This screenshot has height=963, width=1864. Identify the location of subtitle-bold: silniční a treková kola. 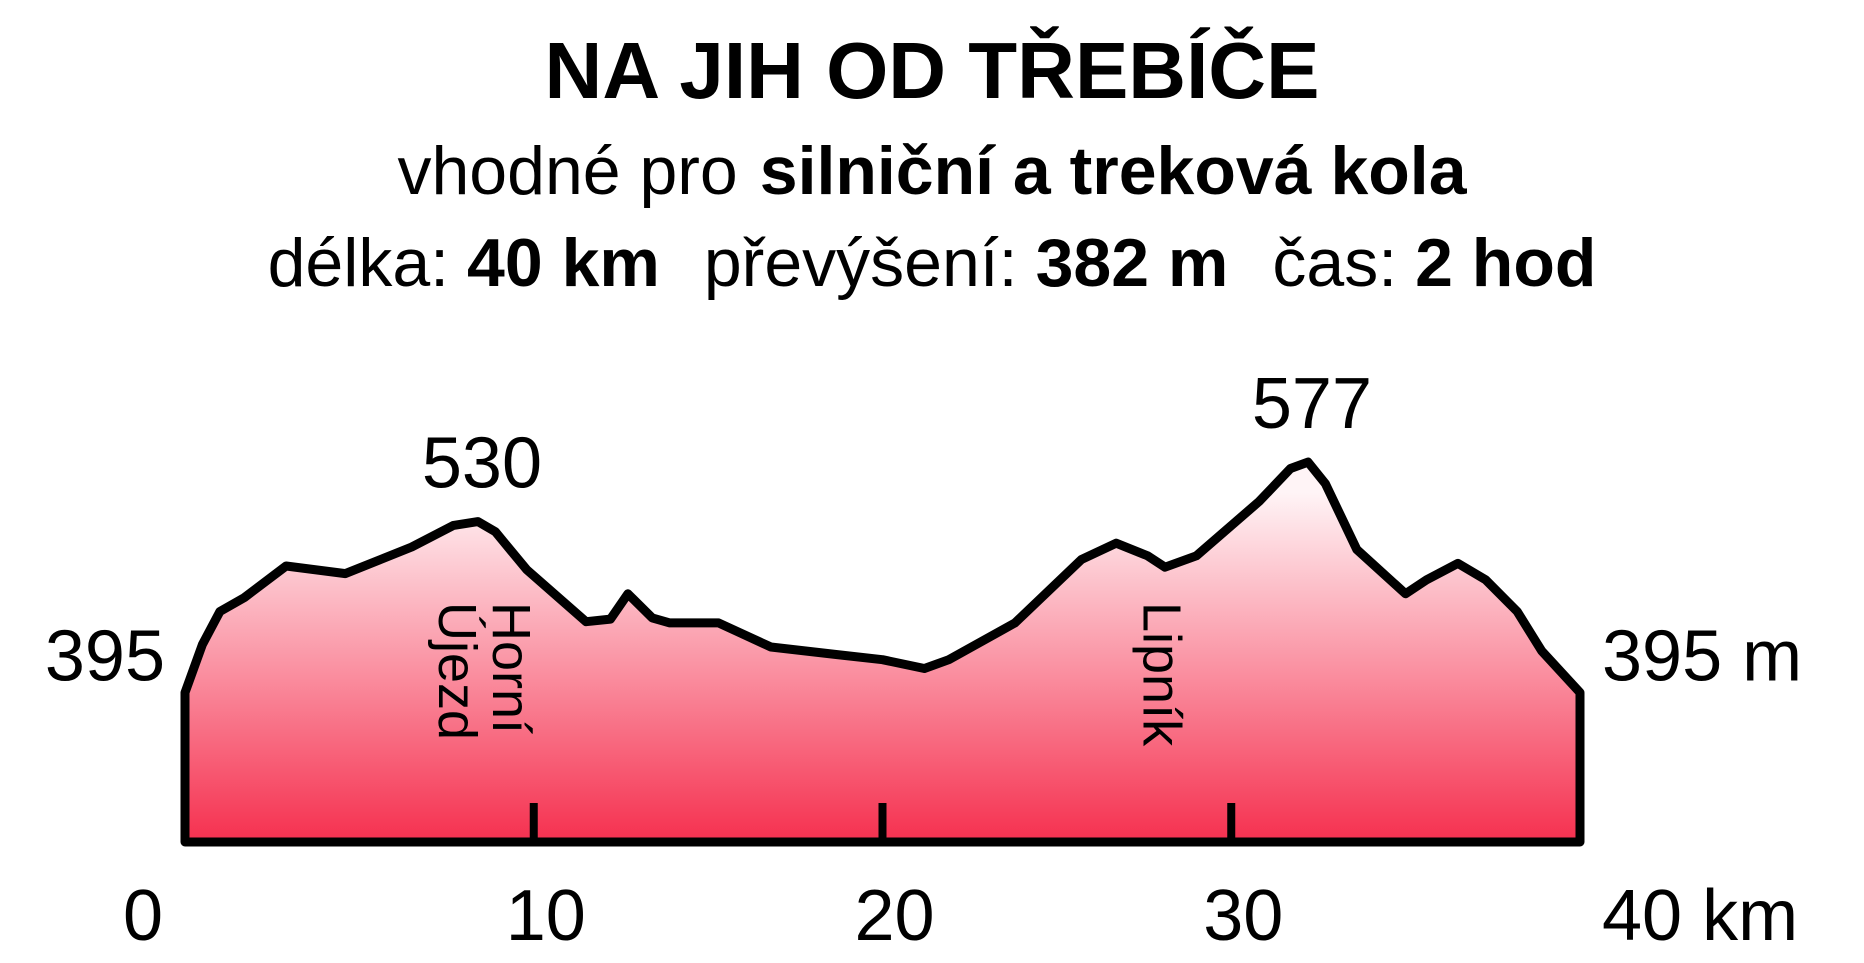
(1114, 171).